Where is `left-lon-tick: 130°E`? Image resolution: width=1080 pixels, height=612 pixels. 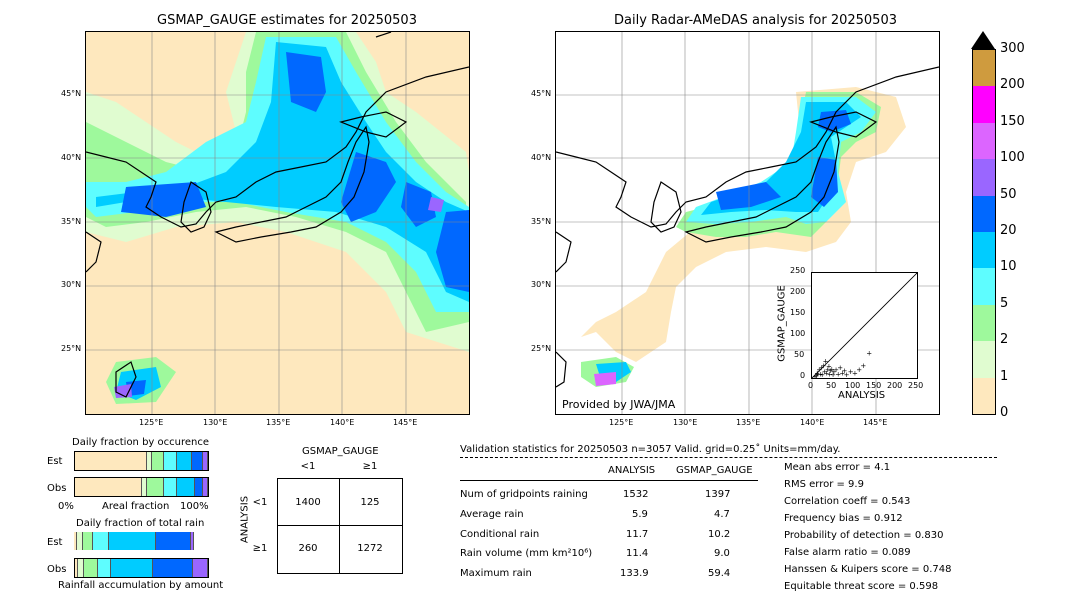 left-lon-tick: 130°E is located at coordinates (215, 422).